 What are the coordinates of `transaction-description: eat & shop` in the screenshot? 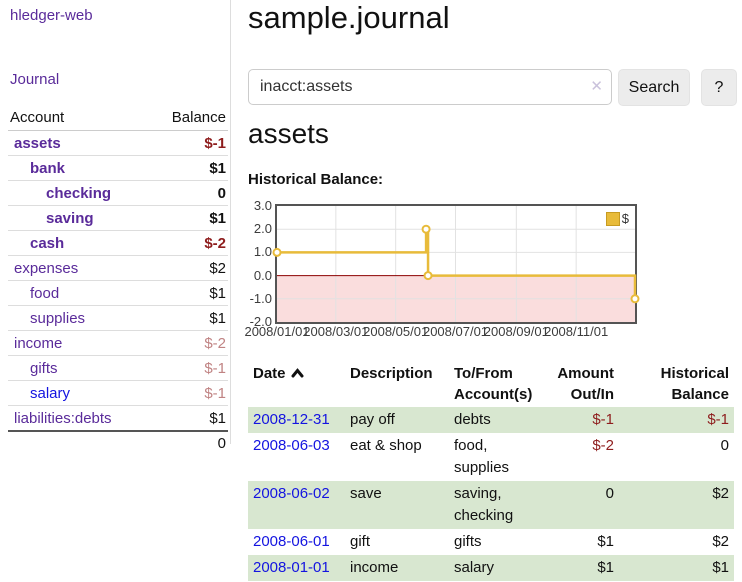 It's located at (386, 445).